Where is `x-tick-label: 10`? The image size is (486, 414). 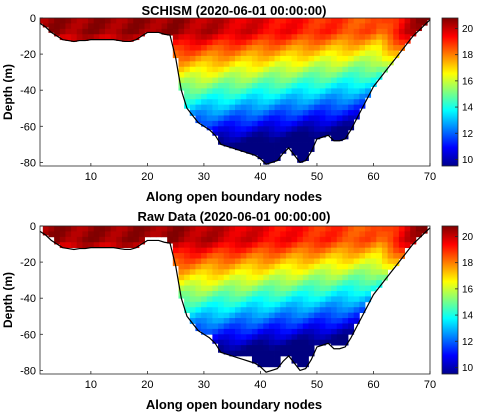 x-tick-label: 10 is located at coordinates (91, 177).